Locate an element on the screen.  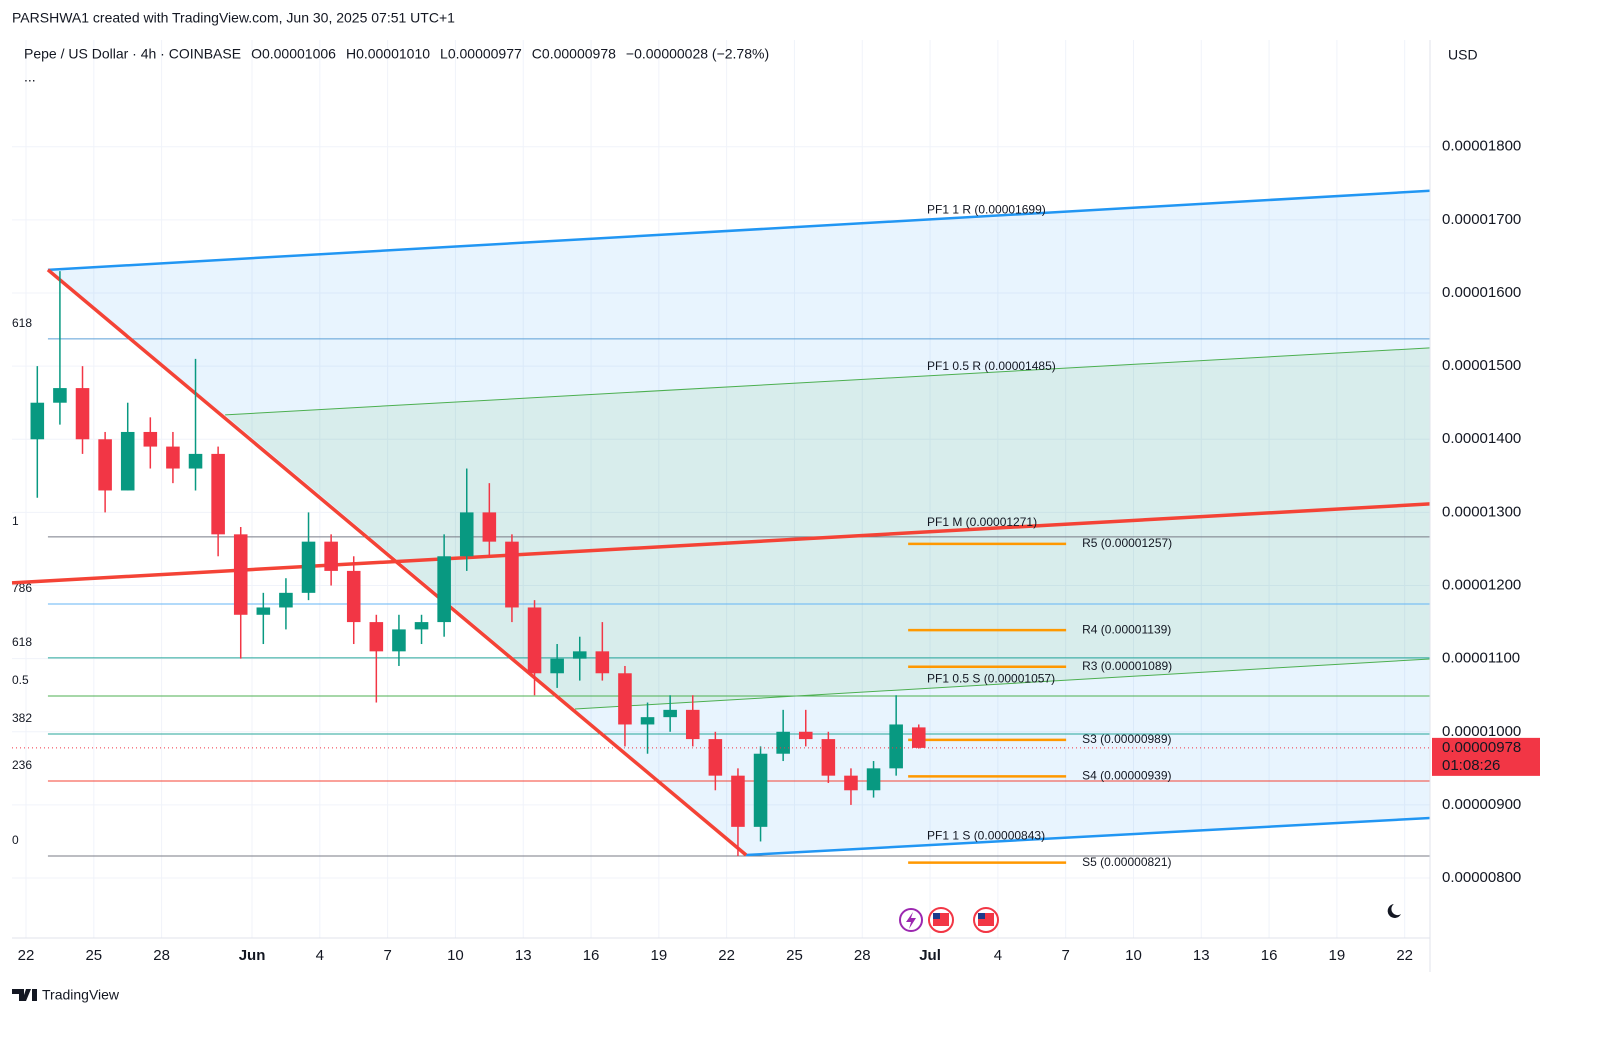
y-tick-label: 0.00001100 is located at coordinates (1481, 658).